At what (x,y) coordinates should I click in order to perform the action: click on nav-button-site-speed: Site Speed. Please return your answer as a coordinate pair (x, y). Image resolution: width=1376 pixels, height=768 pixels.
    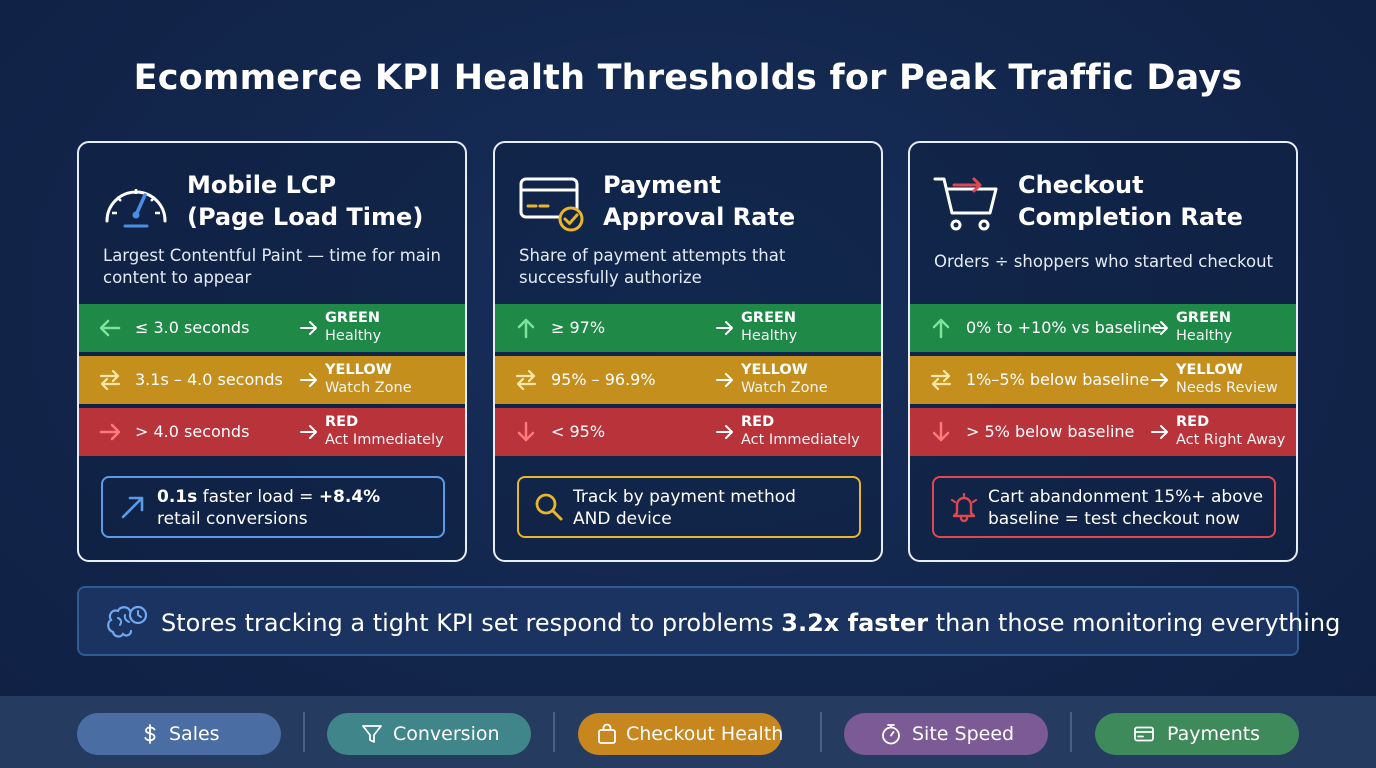
    Looking at the image, I should click on (946, 734).